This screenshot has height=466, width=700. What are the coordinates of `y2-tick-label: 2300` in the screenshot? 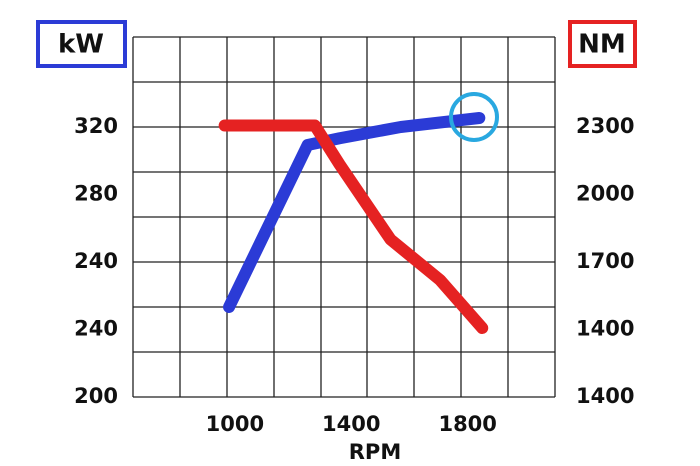 It's located at (605, 126).